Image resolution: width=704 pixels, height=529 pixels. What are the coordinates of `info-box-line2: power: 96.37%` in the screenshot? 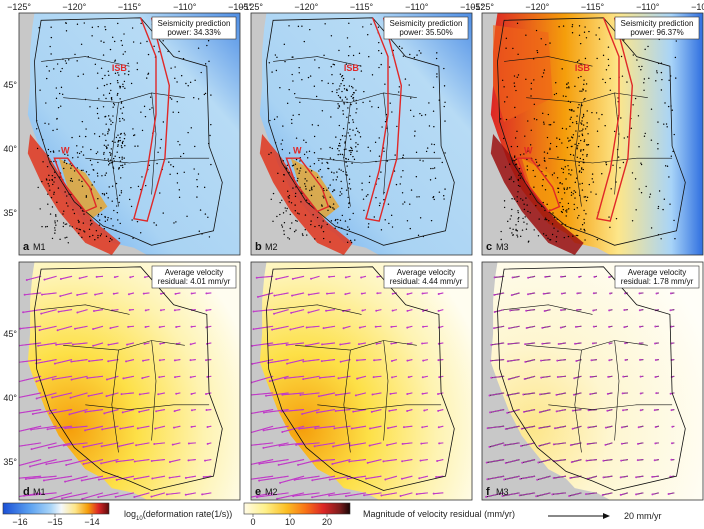 It's located at (656, 32).